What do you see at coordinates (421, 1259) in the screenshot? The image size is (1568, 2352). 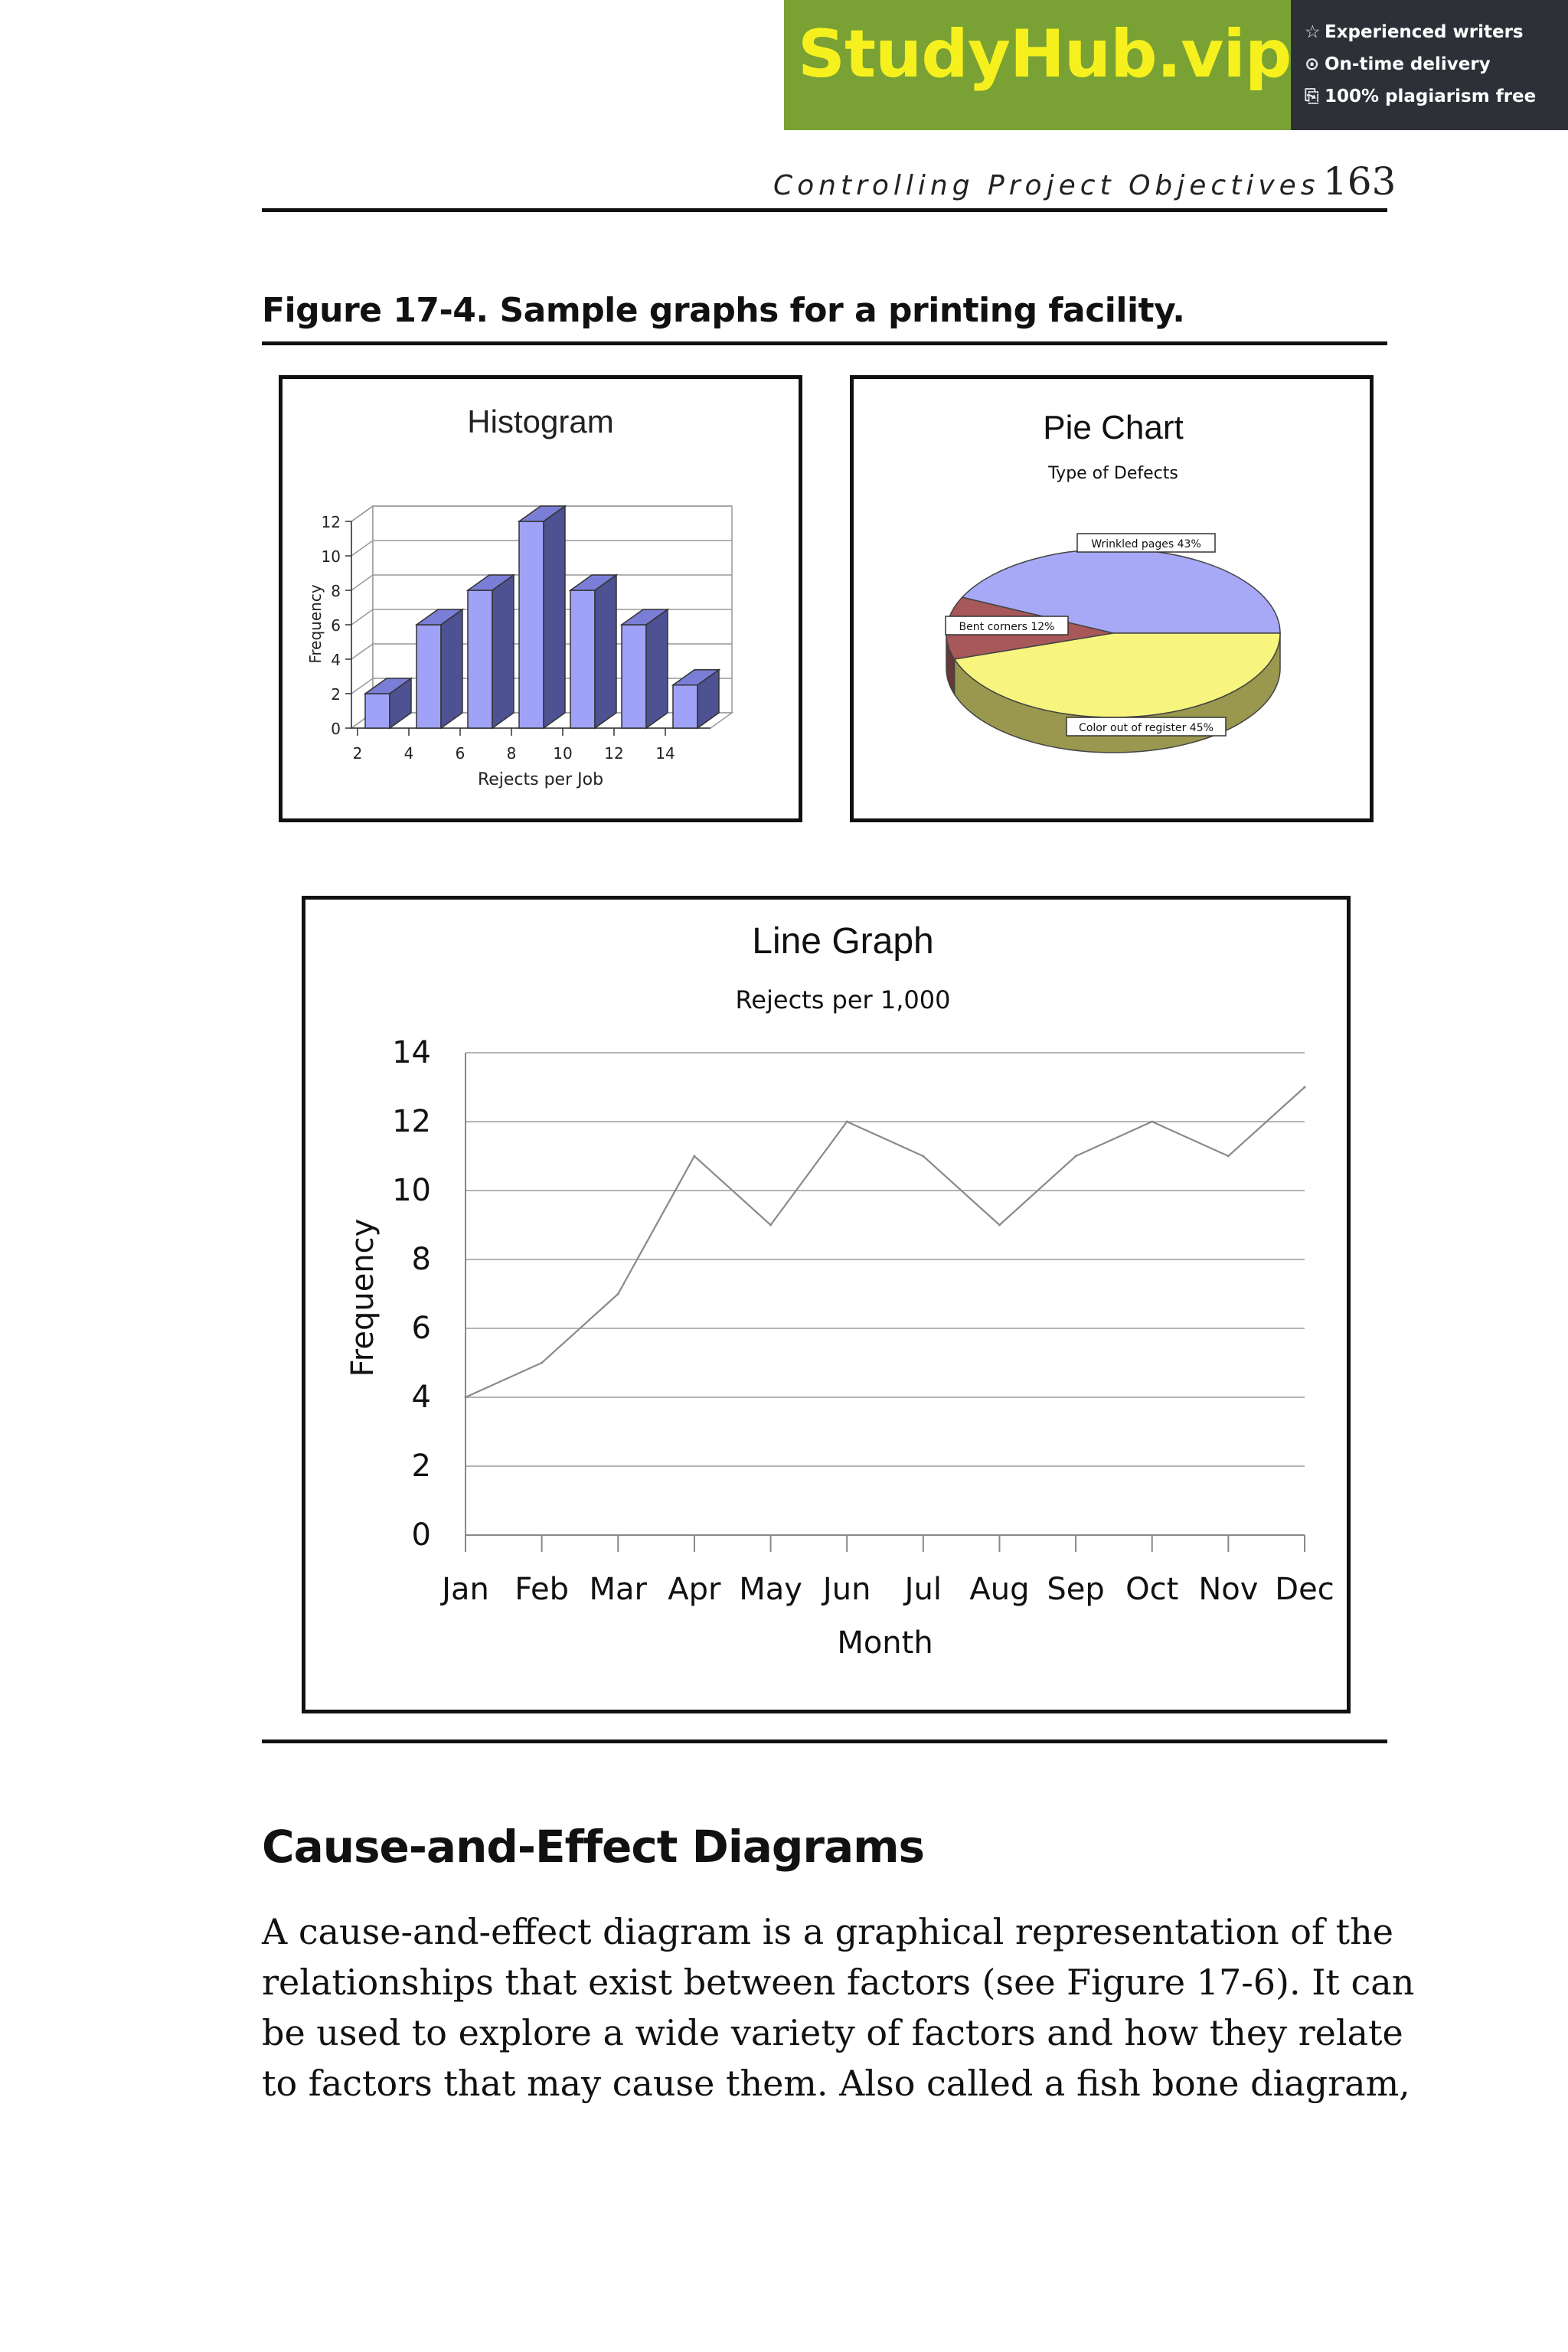 I see `y-tick-label: 8` at bounding box center [421, 1259].